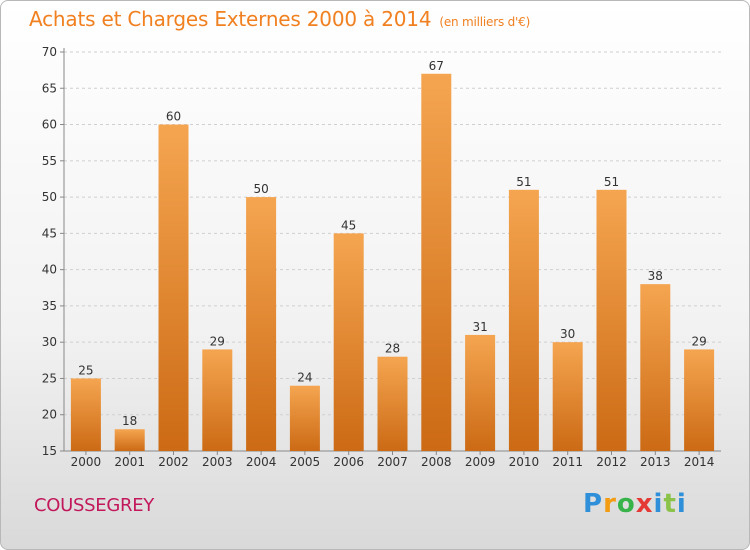 This screenshot has width=750, height=550. I want to click on x-tick-label: 2014, so click(699, 462).